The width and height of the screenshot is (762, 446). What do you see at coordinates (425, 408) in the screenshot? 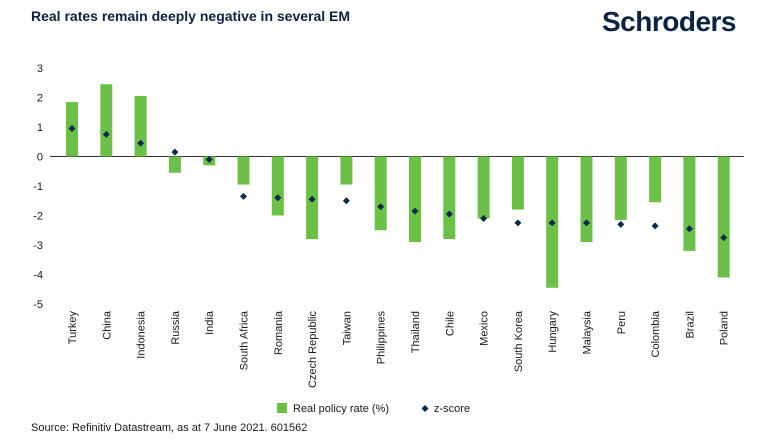
I see `legend-swatch-marker` at bounding box center [425, 408].